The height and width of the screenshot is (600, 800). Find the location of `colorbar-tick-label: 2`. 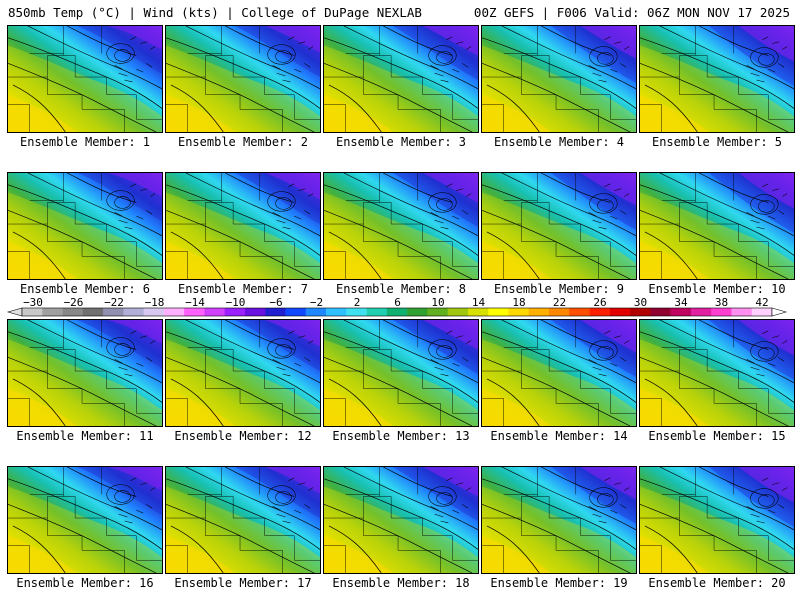

colorbar-tick-label: 2 is located at coordinates (357, 302).